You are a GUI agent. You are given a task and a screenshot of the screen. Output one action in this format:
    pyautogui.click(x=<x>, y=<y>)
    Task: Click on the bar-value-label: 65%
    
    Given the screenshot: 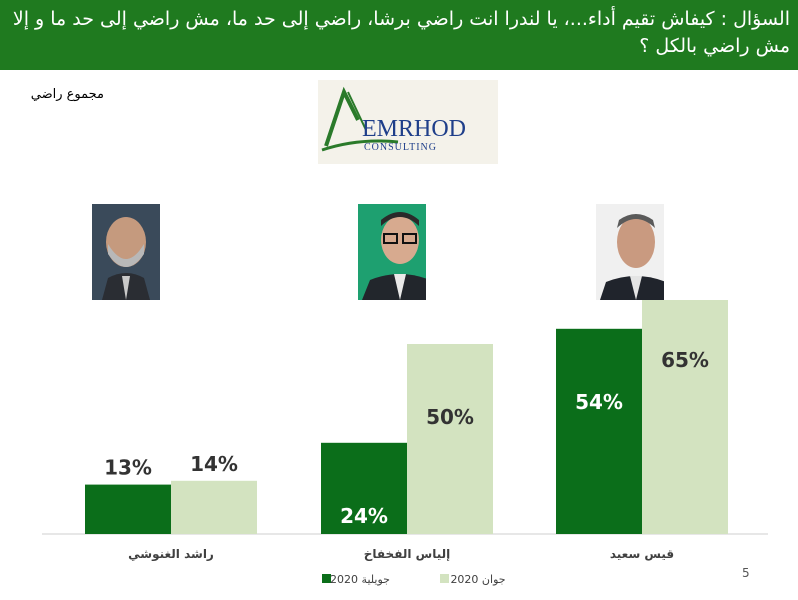 What is the action you would take?
    pyautogui.click(x=685, y=360)
    